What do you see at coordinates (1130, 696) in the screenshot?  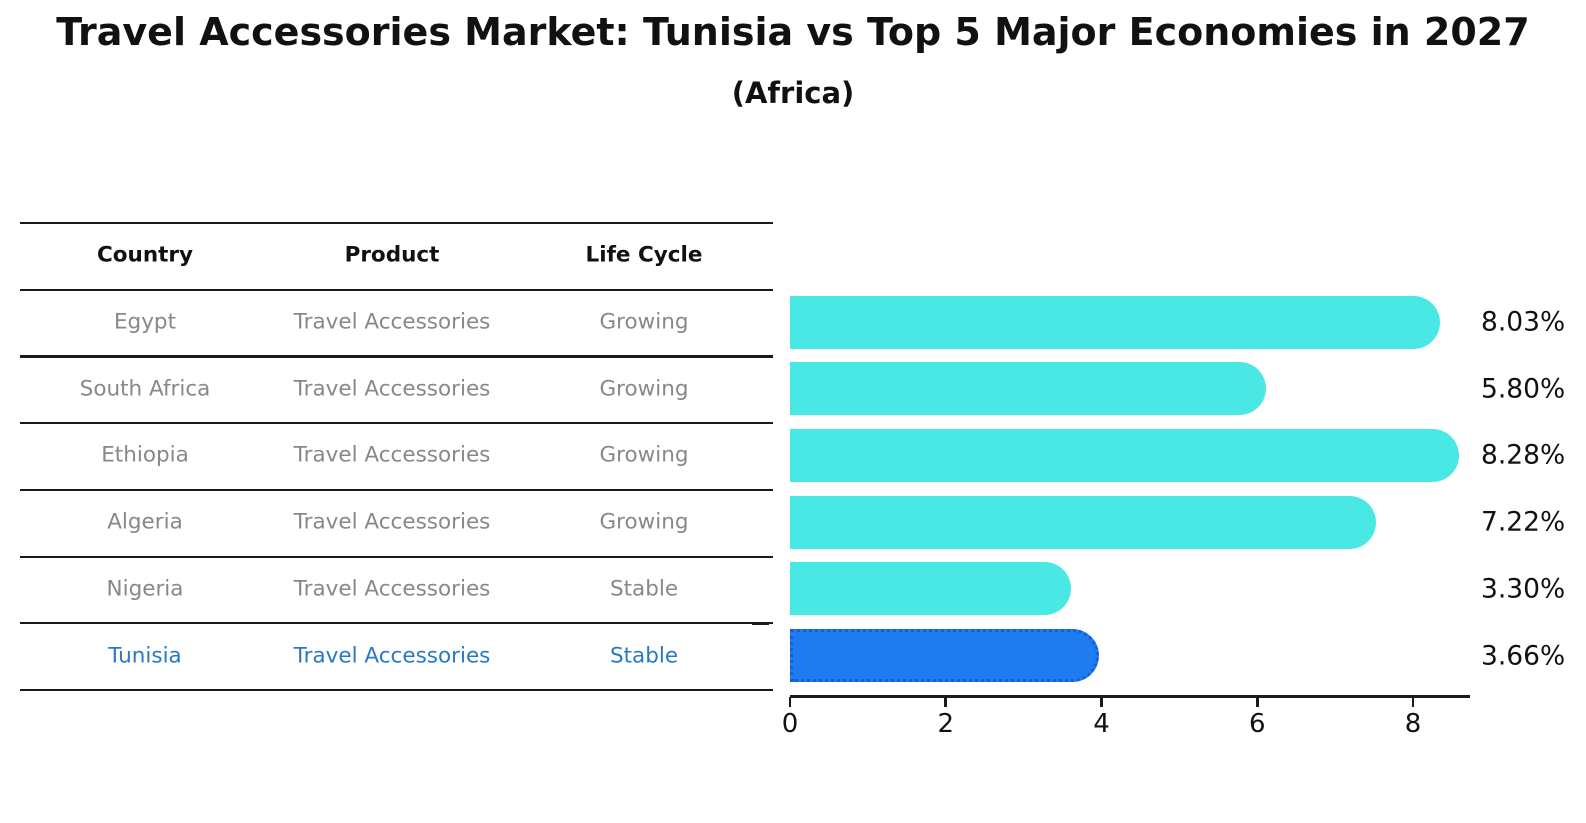 I see `x-axis-line` at bounding box center [1130, 696].